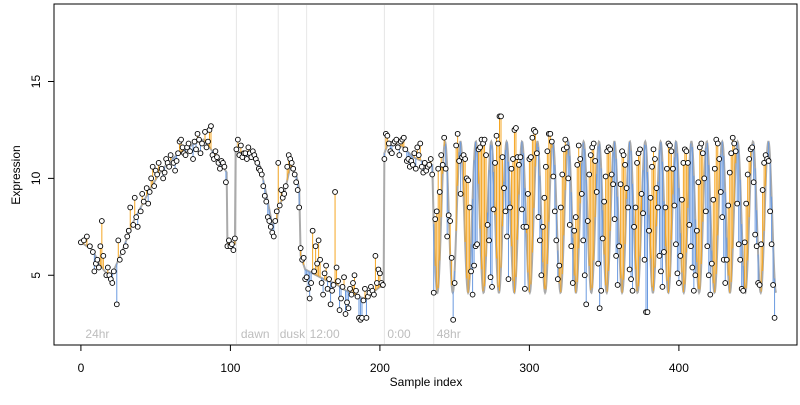 The width and height of the screenshot is (800, 405). I want to click on segment-label: dusk, so click(293, 334).